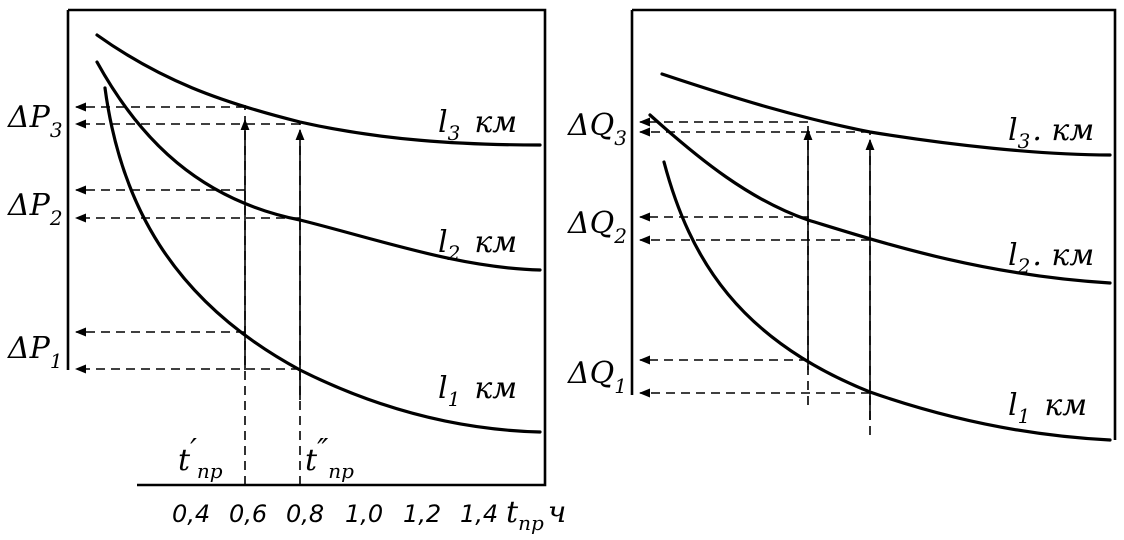 The width and height of the screenshot is (1124, 540). Describe the element at coordinates (35, 121) in the screenshot. I see `label-dp3: ΔP3` at that location.